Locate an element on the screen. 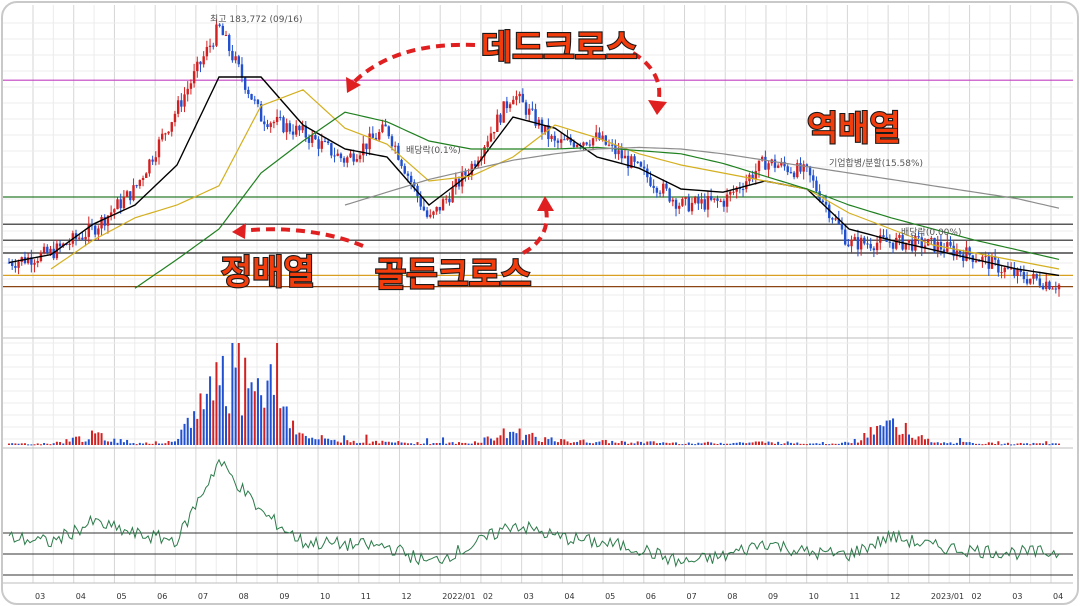  dead-cross-arrow-left is located at coordinates (413, 63).